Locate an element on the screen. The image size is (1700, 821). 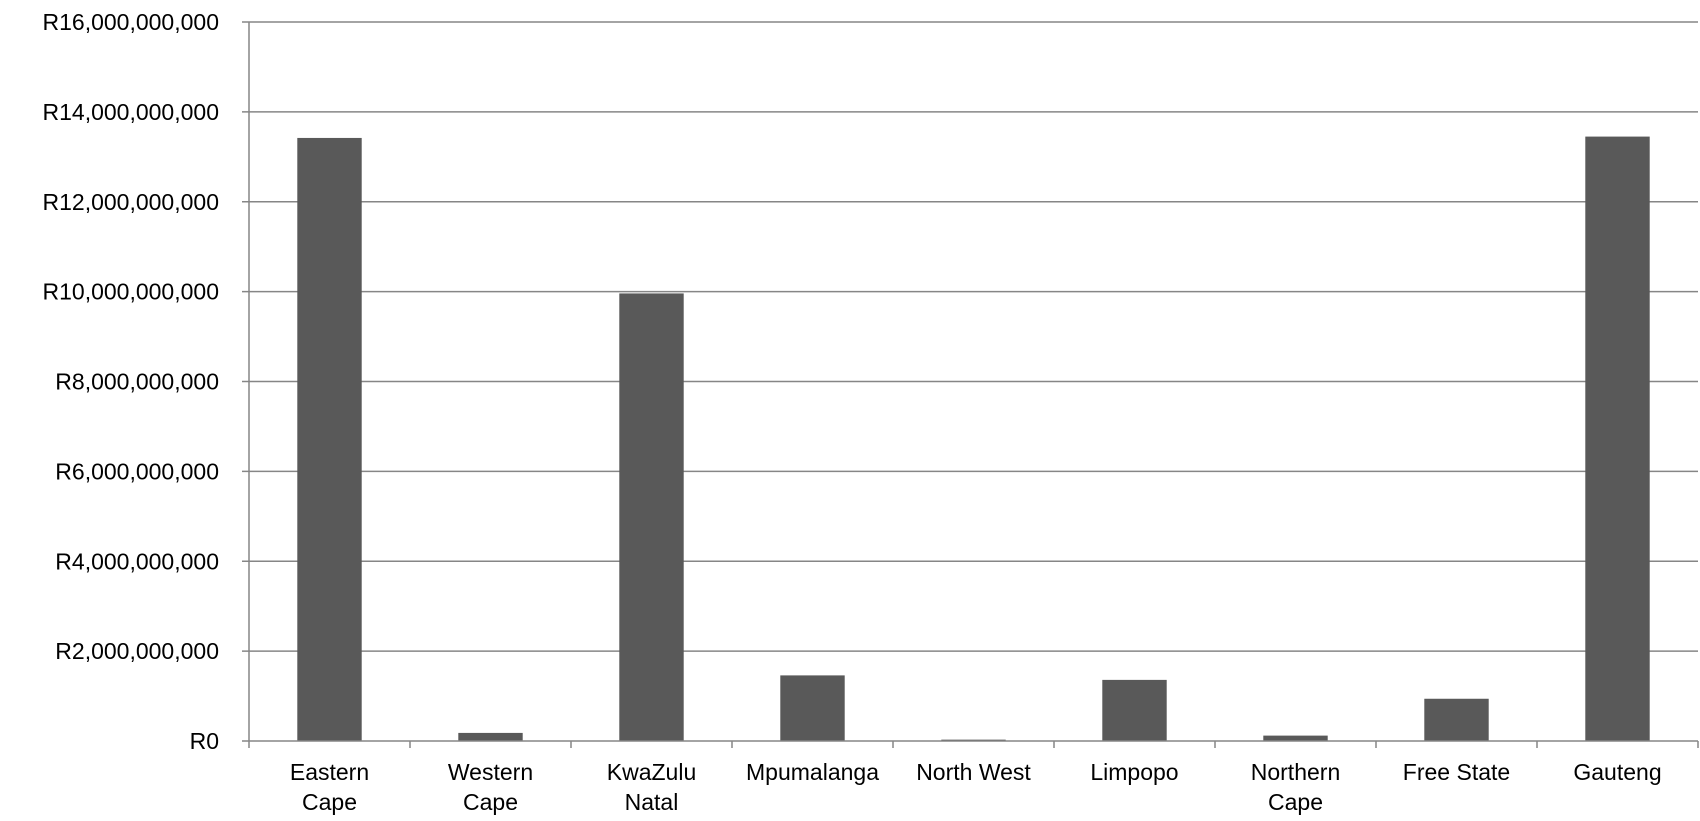
x-tick-label-line: Eastern is located at coordinates (329, 772).